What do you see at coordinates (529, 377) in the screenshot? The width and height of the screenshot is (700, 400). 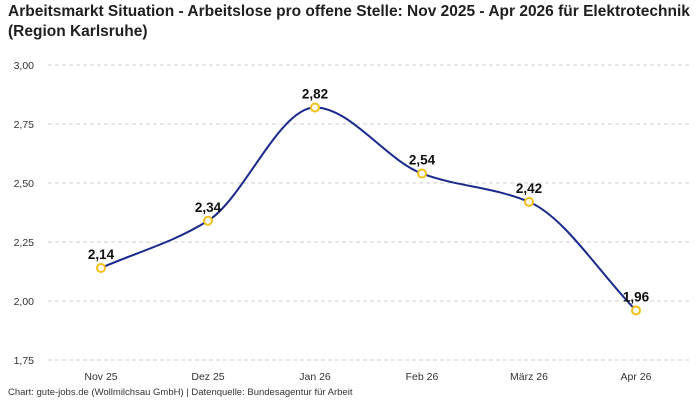 I see `x-tick-label: März 26` at bounding box center [529, 377].